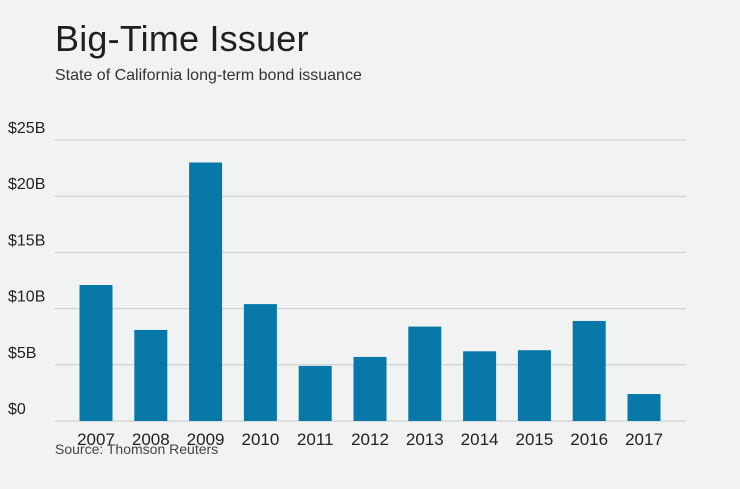  What do you see at coordinates (26, 128) in the screenshot?
I see `y-tick-label: $25B` at bounding box center [26, 128].